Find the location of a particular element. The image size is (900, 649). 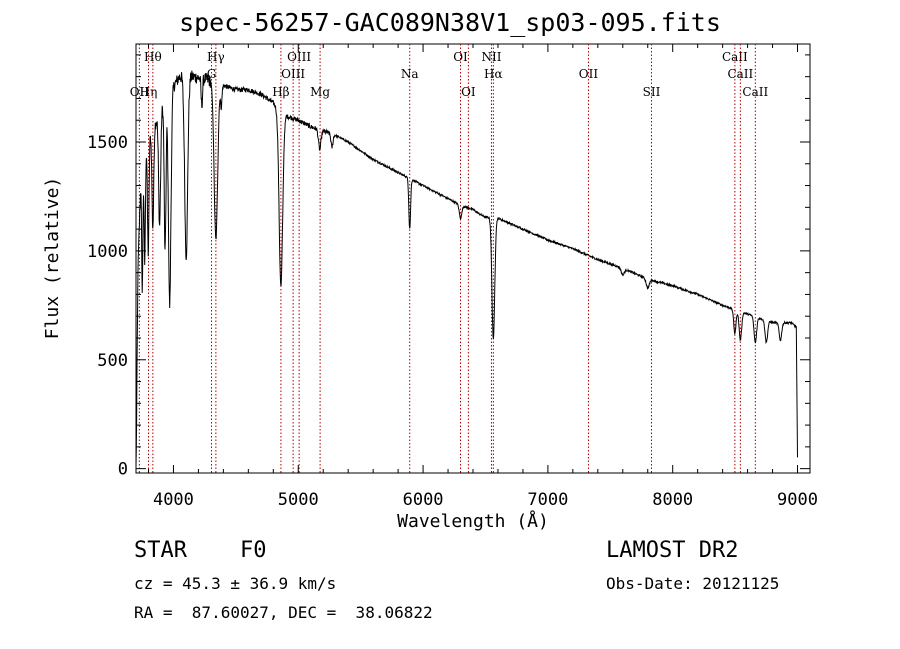

coordinates-readout: RA = 87.60027, DEC = 38.06822 is located at coordinates (283, 612).